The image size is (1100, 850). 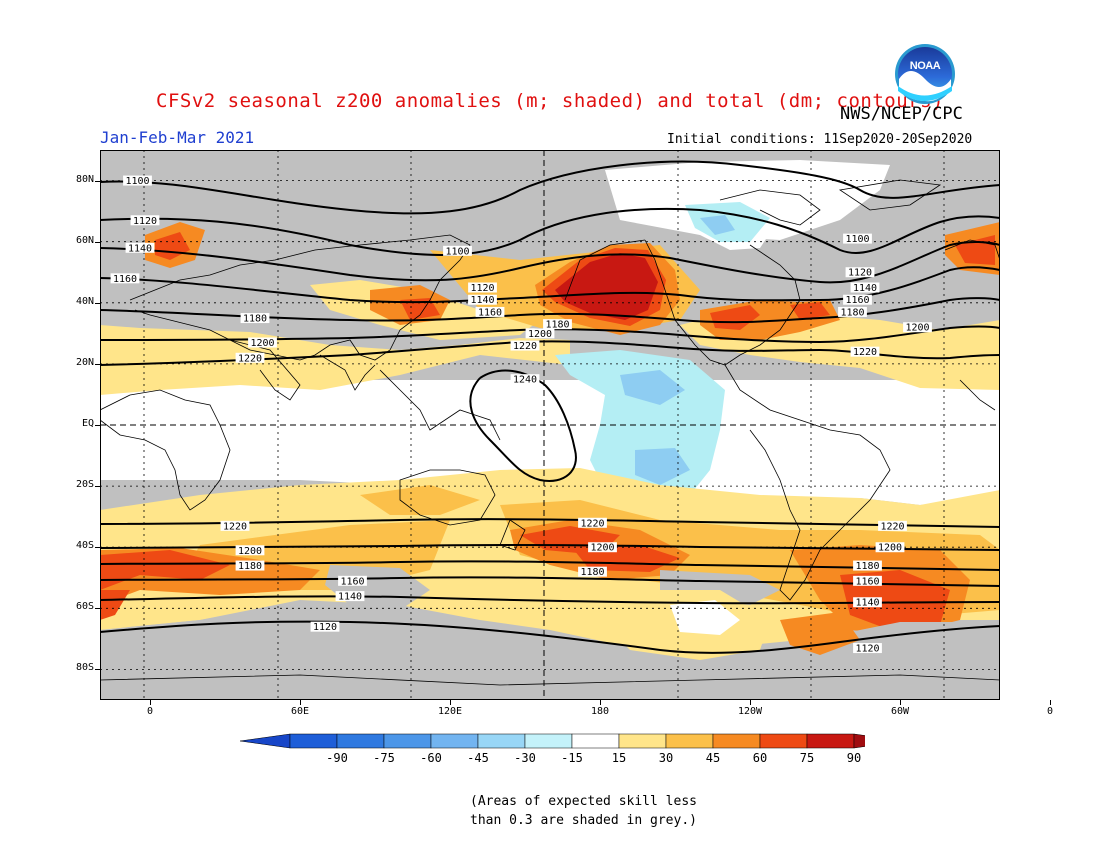 I want to click on noaa-logo-icon: NOAA, so click(x=925, y=74).